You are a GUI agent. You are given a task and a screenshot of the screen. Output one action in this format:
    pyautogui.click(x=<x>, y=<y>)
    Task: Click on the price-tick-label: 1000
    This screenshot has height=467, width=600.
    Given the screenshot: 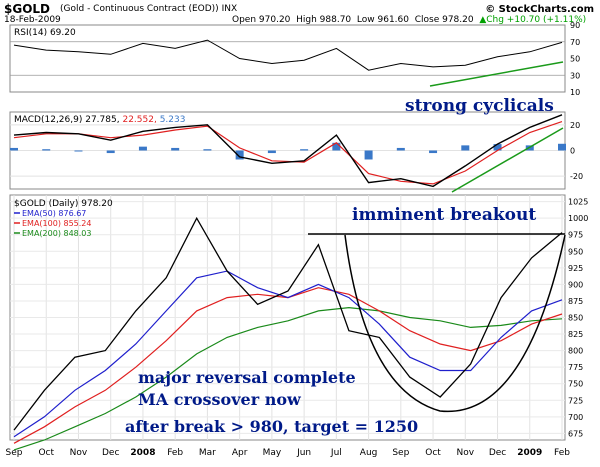 What is the action you would take?
    pyautogui.click(x=578, y=218)
    